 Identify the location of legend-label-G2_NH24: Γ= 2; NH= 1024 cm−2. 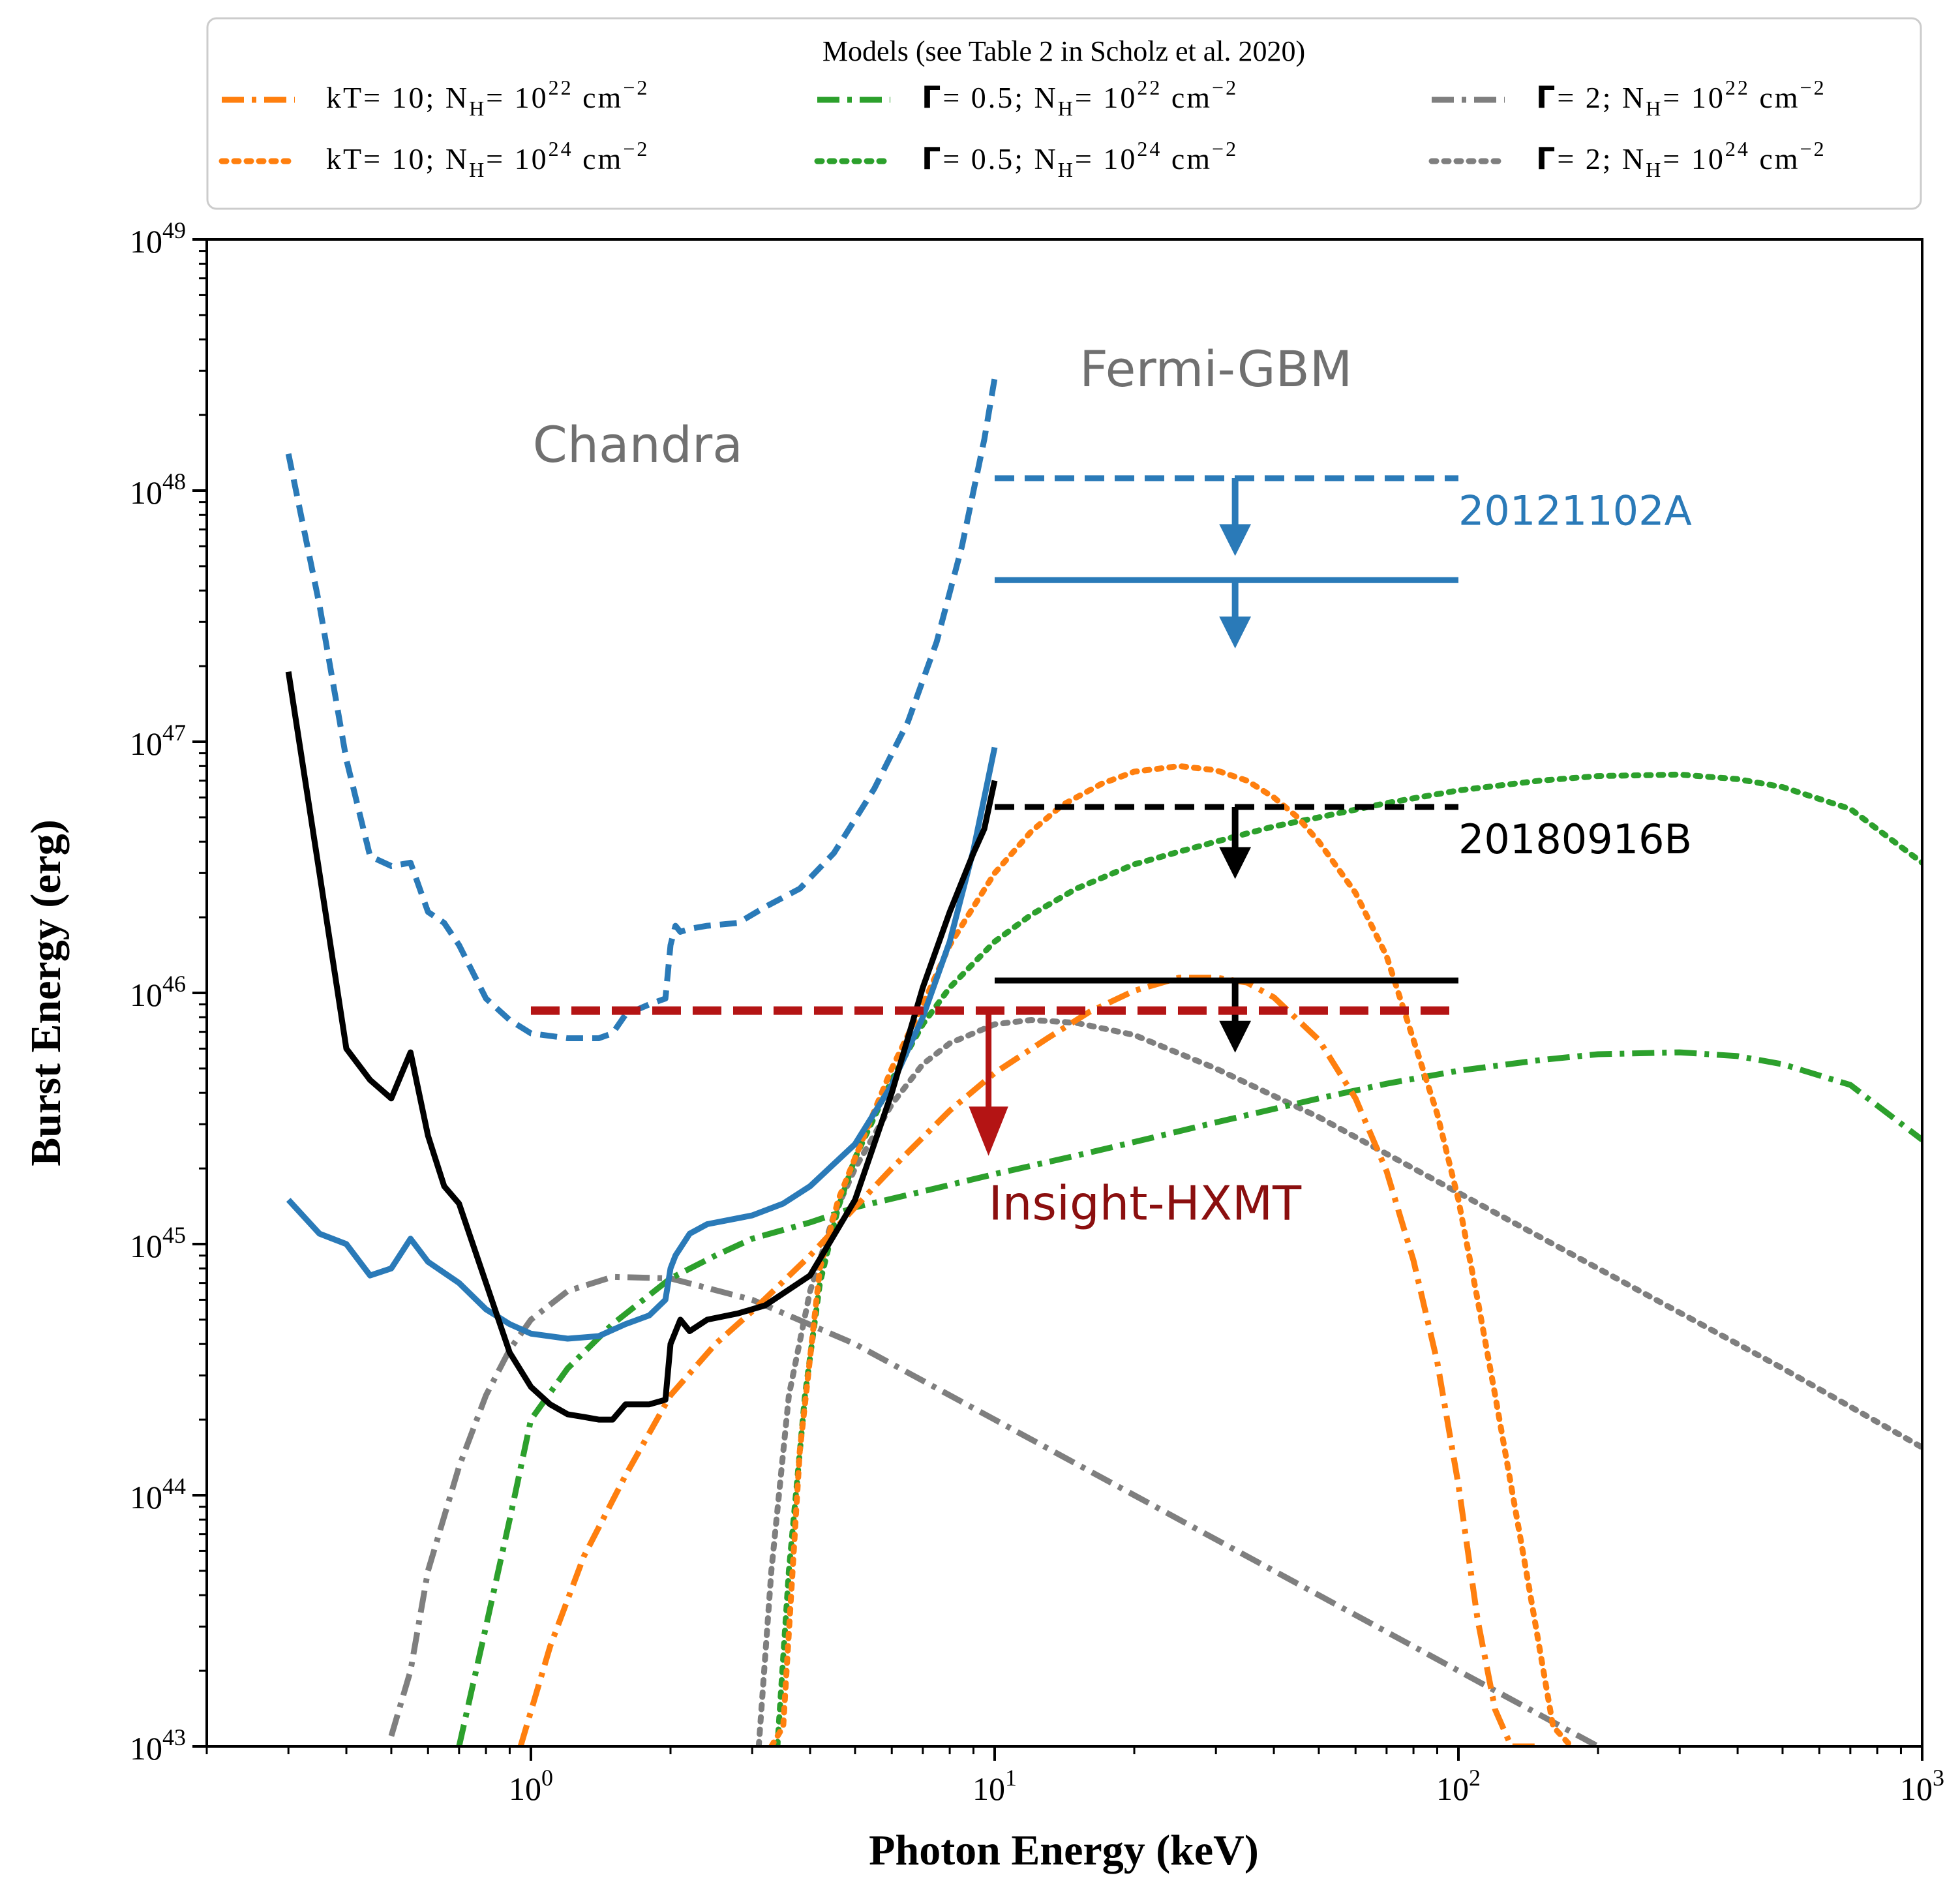
(1681, 159).